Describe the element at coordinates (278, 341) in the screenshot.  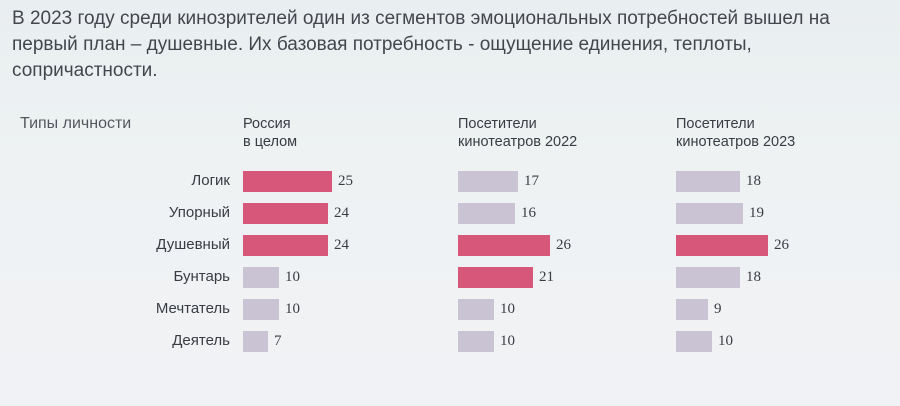
I see `data-label: 7` at that location.